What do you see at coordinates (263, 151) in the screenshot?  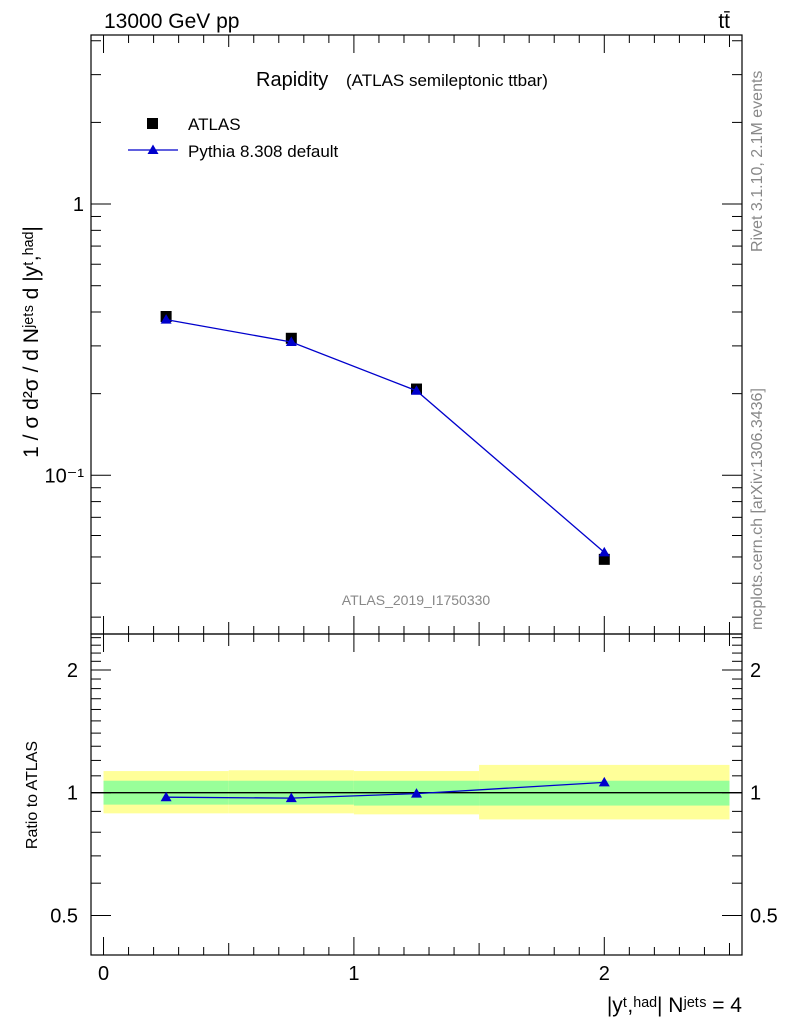 I see `legend-mc-label: Pythia 8.308 default` at bounding box center [263, 151].